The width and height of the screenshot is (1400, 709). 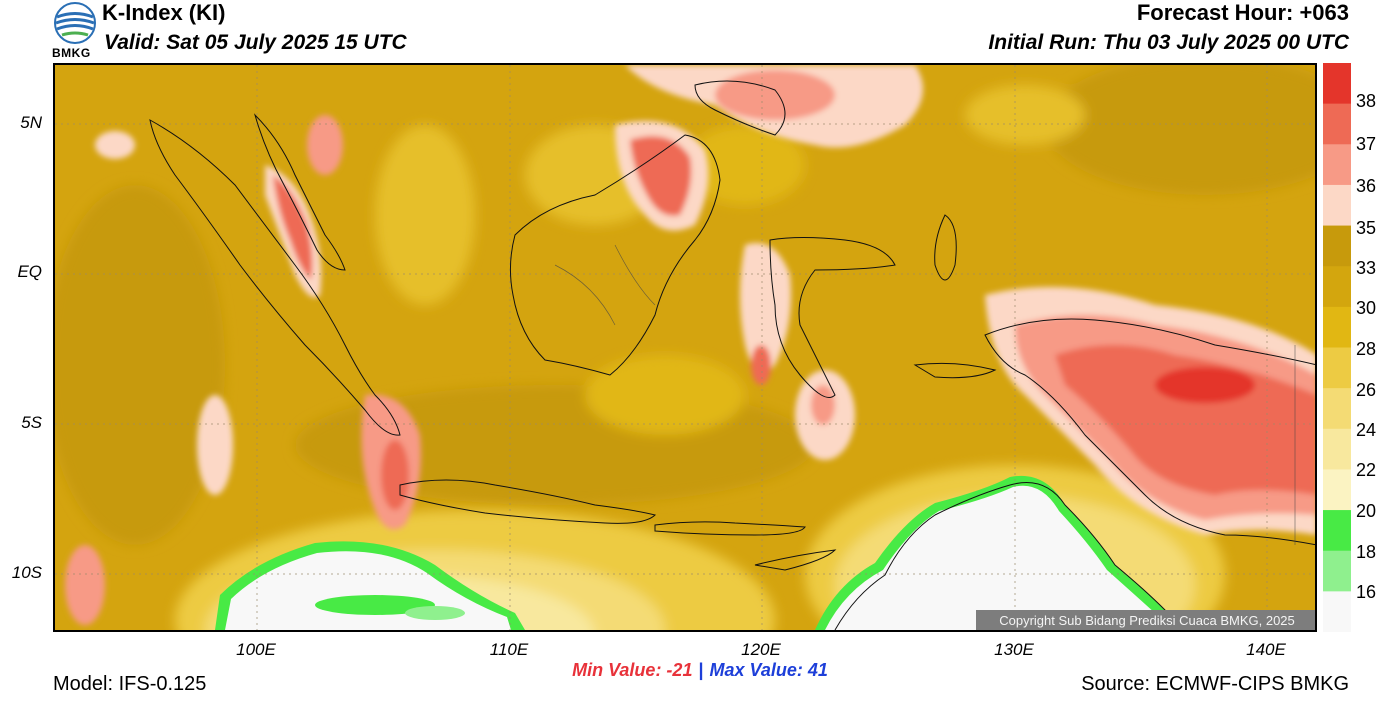 I want to click on colorbar-label-36: 36, so click(x=1366, y=186).